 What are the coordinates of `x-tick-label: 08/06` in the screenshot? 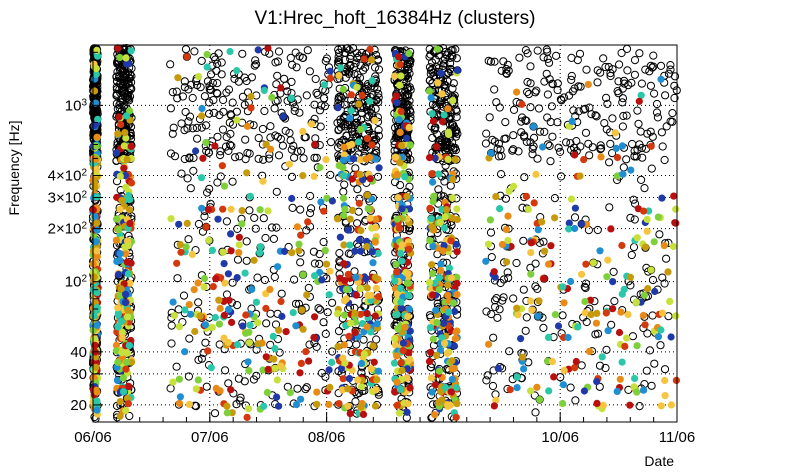 It's located at (327, 437).